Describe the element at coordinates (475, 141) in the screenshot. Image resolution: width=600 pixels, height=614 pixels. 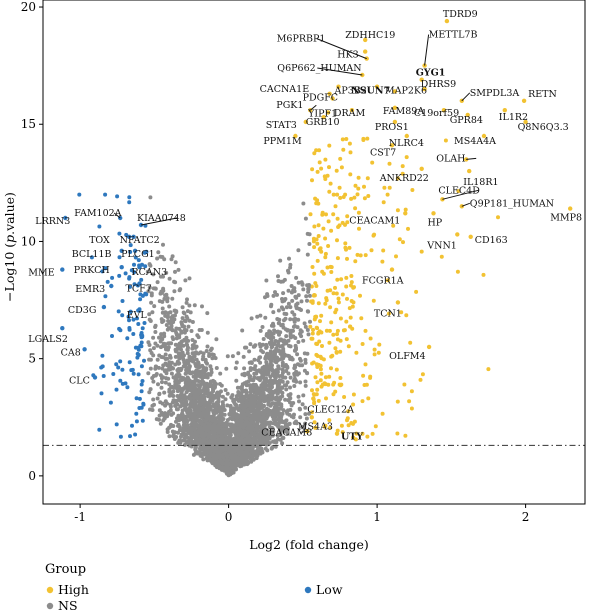
I see `gene-label: MS4A4A` at that location.